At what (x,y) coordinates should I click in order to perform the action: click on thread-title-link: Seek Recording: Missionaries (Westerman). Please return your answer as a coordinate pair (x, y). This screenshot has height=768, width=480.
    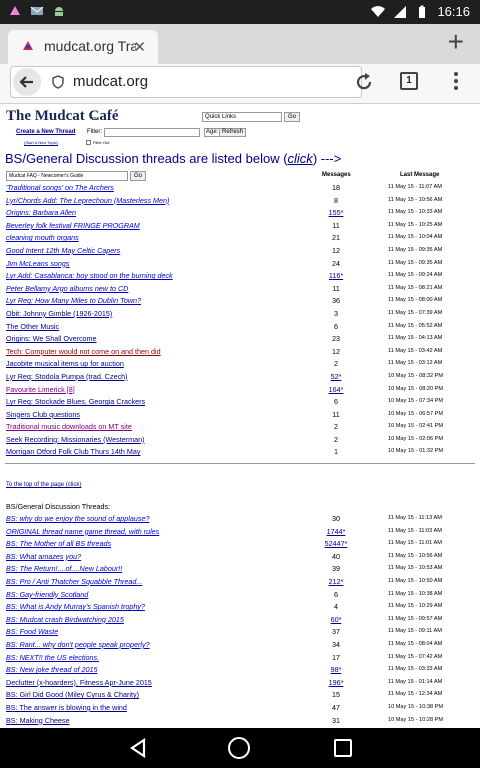
    Looking at the image, I should click on (75, 439).